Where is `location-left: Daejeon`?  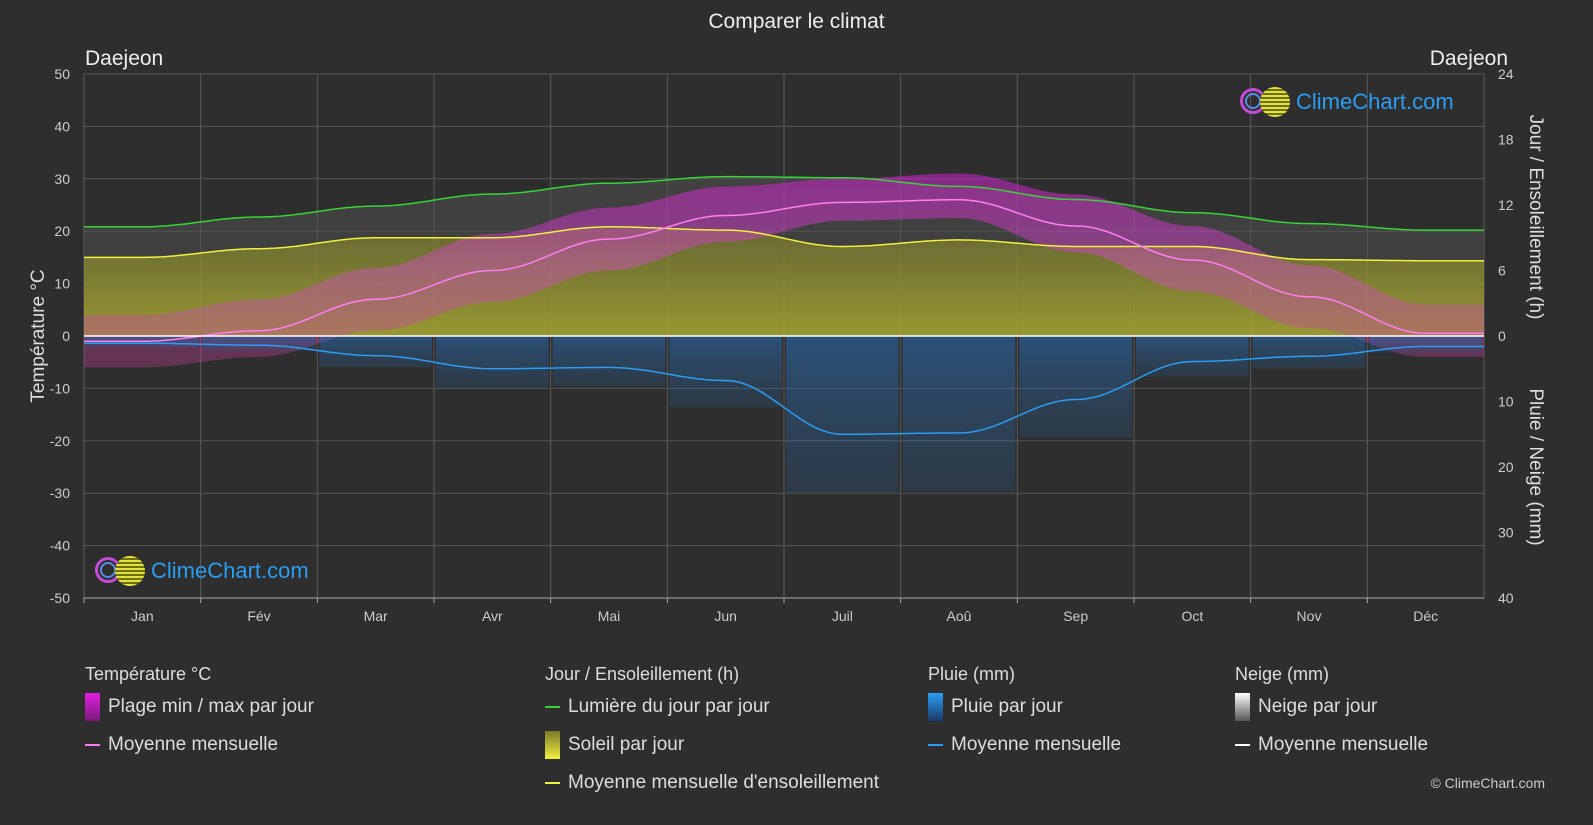
location-left: Daejeon is located at coordinates (124, 58).